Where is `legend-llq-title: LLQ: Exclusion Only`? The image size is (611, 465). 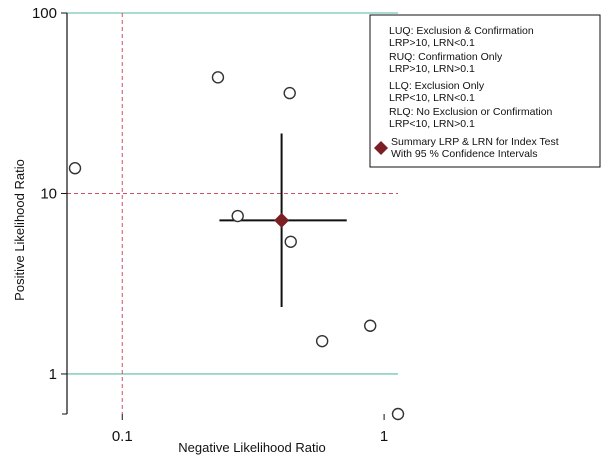 legend-llq-title: LLQ: Exclusion Only is located at coordinates (437, 86).